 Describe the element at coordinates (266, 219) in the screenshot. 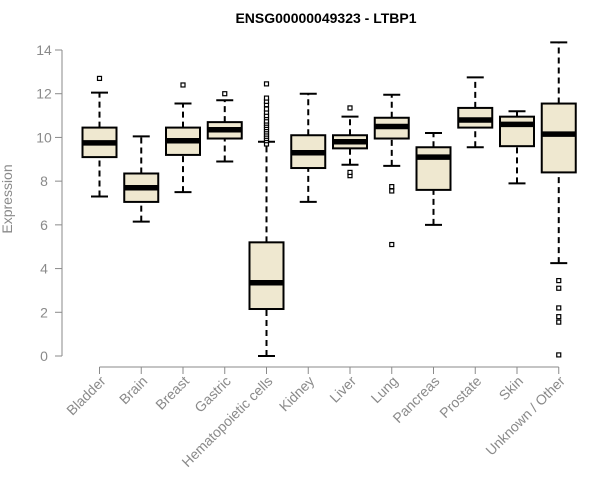

I see `box-hematopoietic-cells` at that location.